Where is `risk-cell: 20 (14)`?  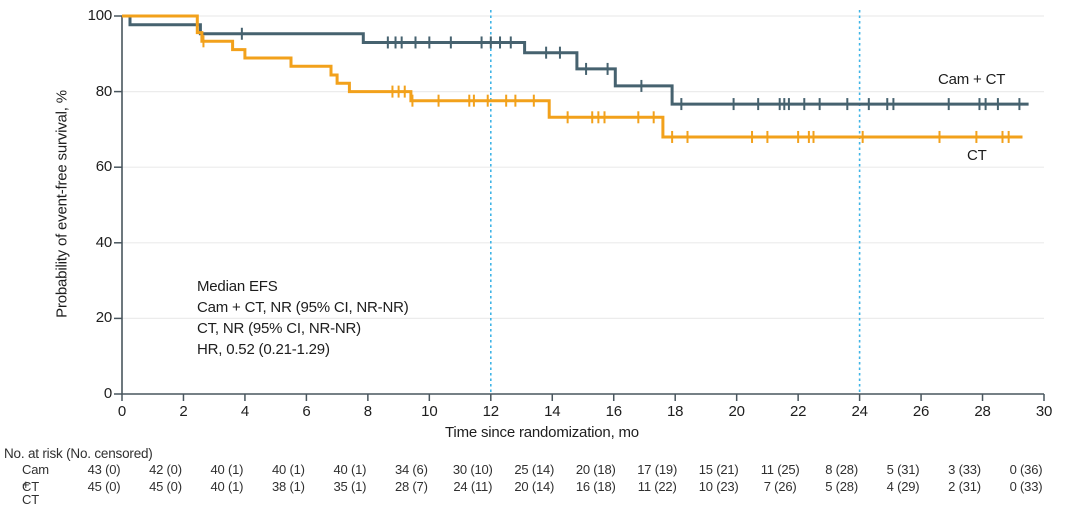
risk-cell: 20 (14) is located at coordinates (534, 486).